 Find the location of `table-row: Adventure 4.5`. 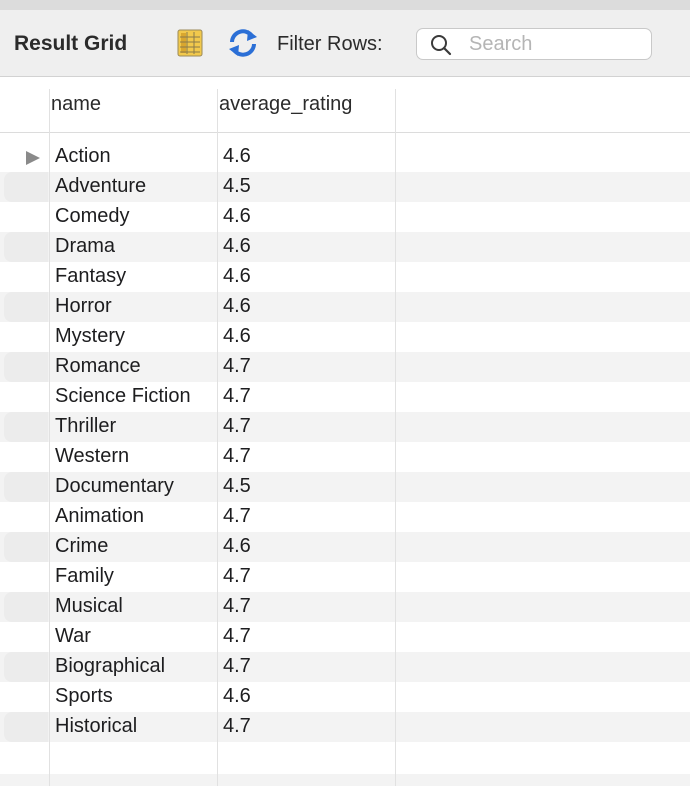

table-row: Adventure 4.5 is located at coordinates (345, 187).